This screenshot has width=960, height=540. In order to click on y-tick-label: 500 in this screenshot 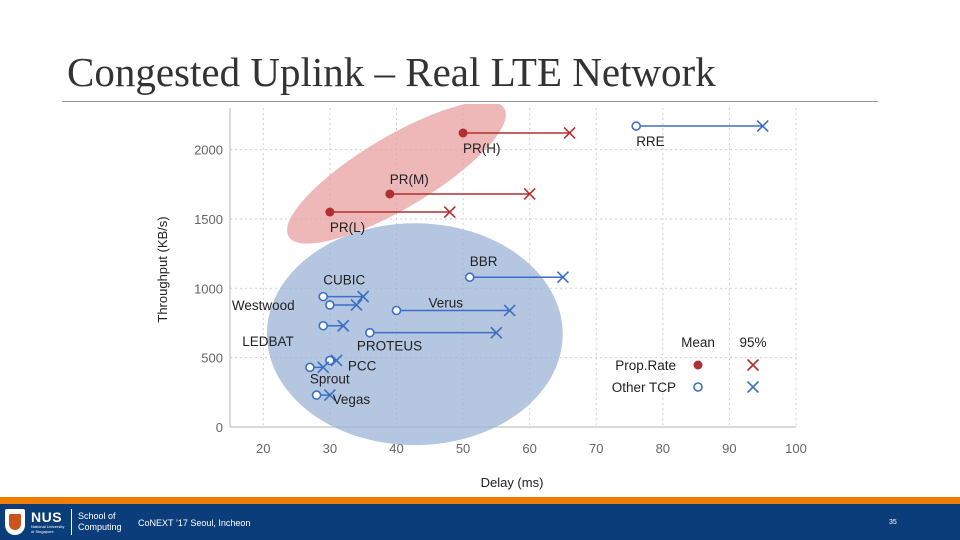, I will do `click(212, 358)`.